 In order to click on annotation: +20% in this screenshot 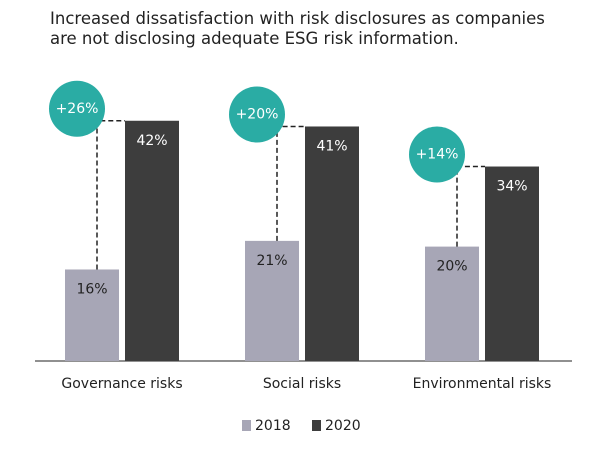, I will do `click(257, 114)`.